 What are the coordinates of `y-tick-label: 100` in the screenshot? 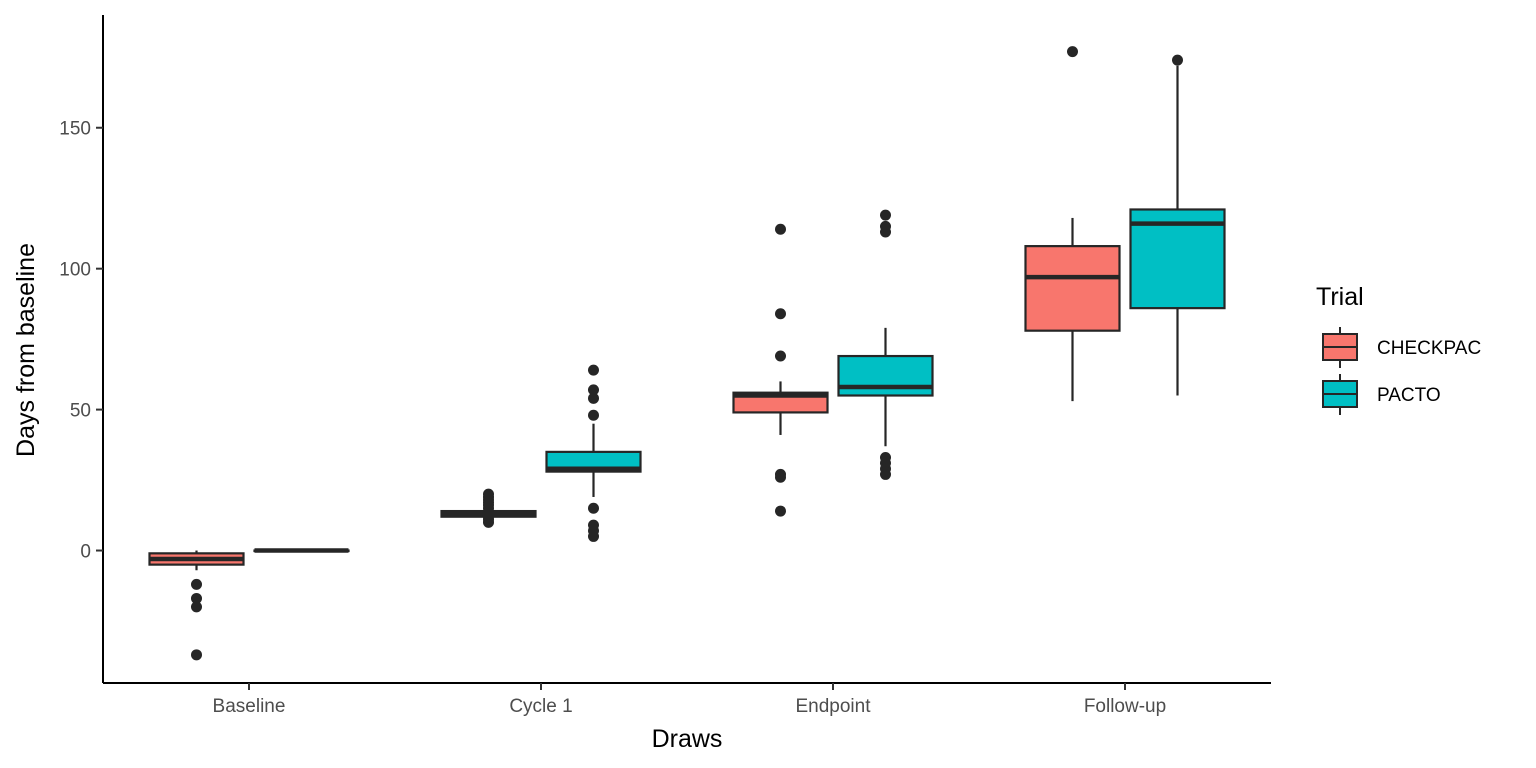 It's located at (75, 270).